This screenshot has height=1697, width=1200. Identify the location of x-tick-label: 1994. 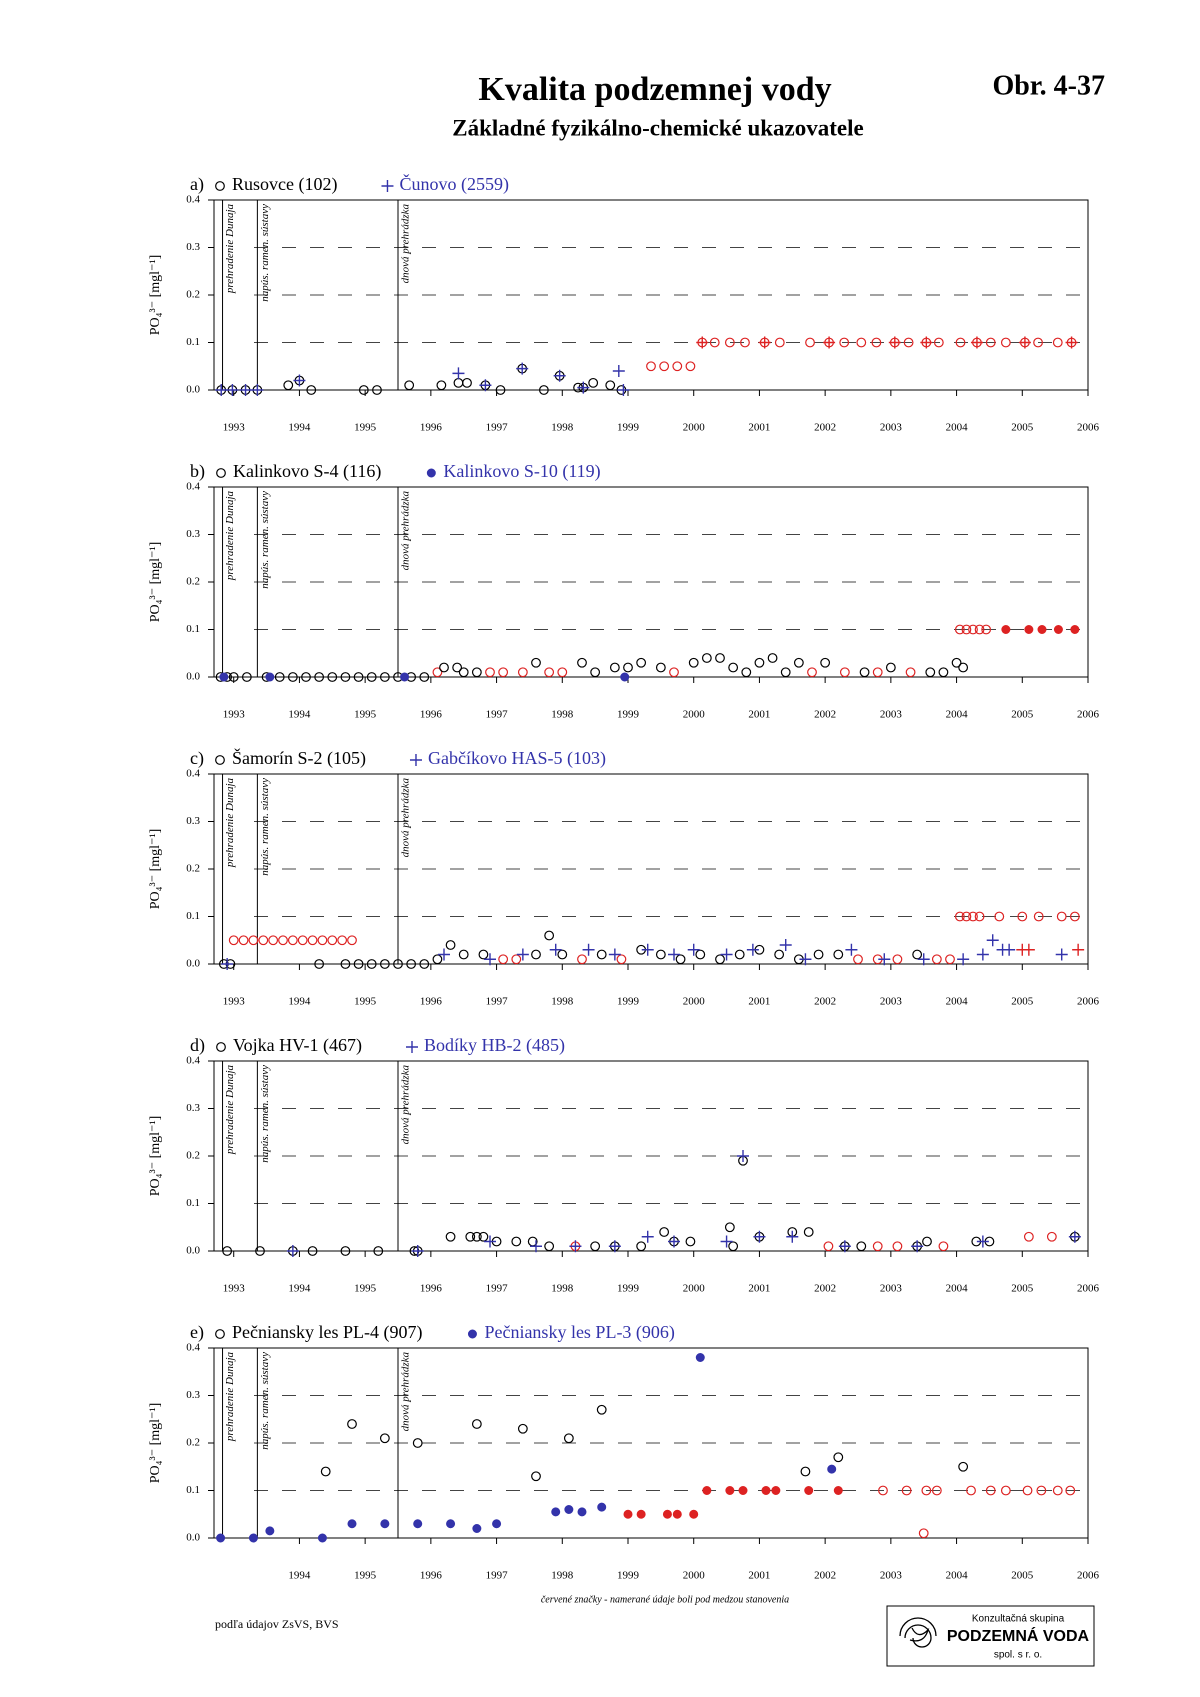
(299, 715).